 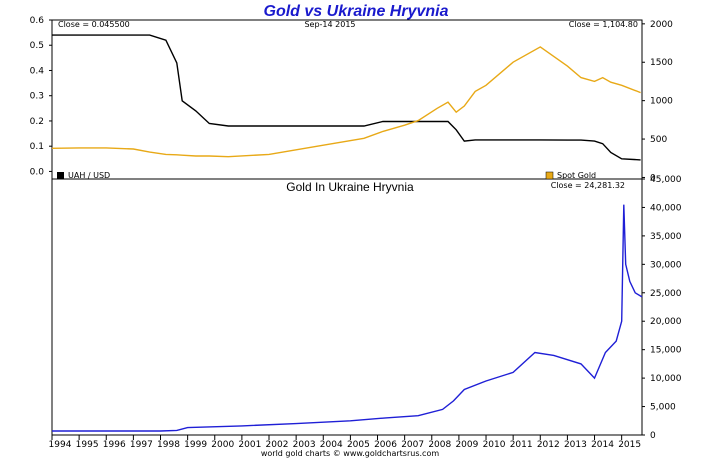 I want to click on x-tick-label: 2003, so click(x=304, y=445).